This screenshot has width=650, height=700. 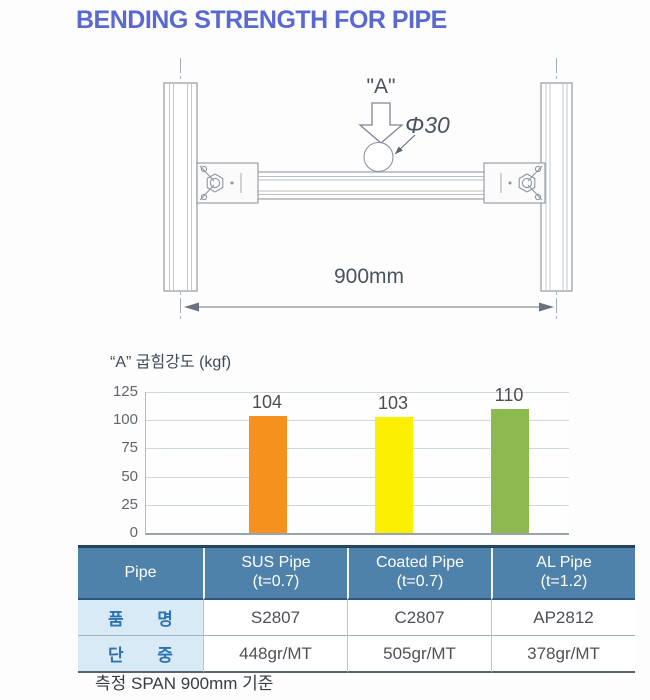 I want to click on table-row-label: 품 명, so click(x=140, y=618).